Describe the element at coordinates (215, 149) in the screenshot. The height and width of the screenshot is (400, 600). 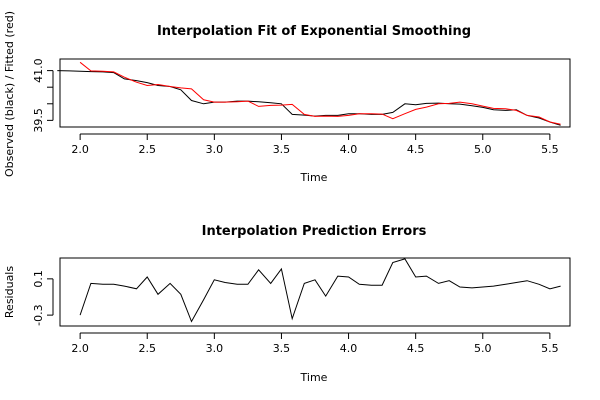
I see `fit-x-tick-label: 3.0` at that location.